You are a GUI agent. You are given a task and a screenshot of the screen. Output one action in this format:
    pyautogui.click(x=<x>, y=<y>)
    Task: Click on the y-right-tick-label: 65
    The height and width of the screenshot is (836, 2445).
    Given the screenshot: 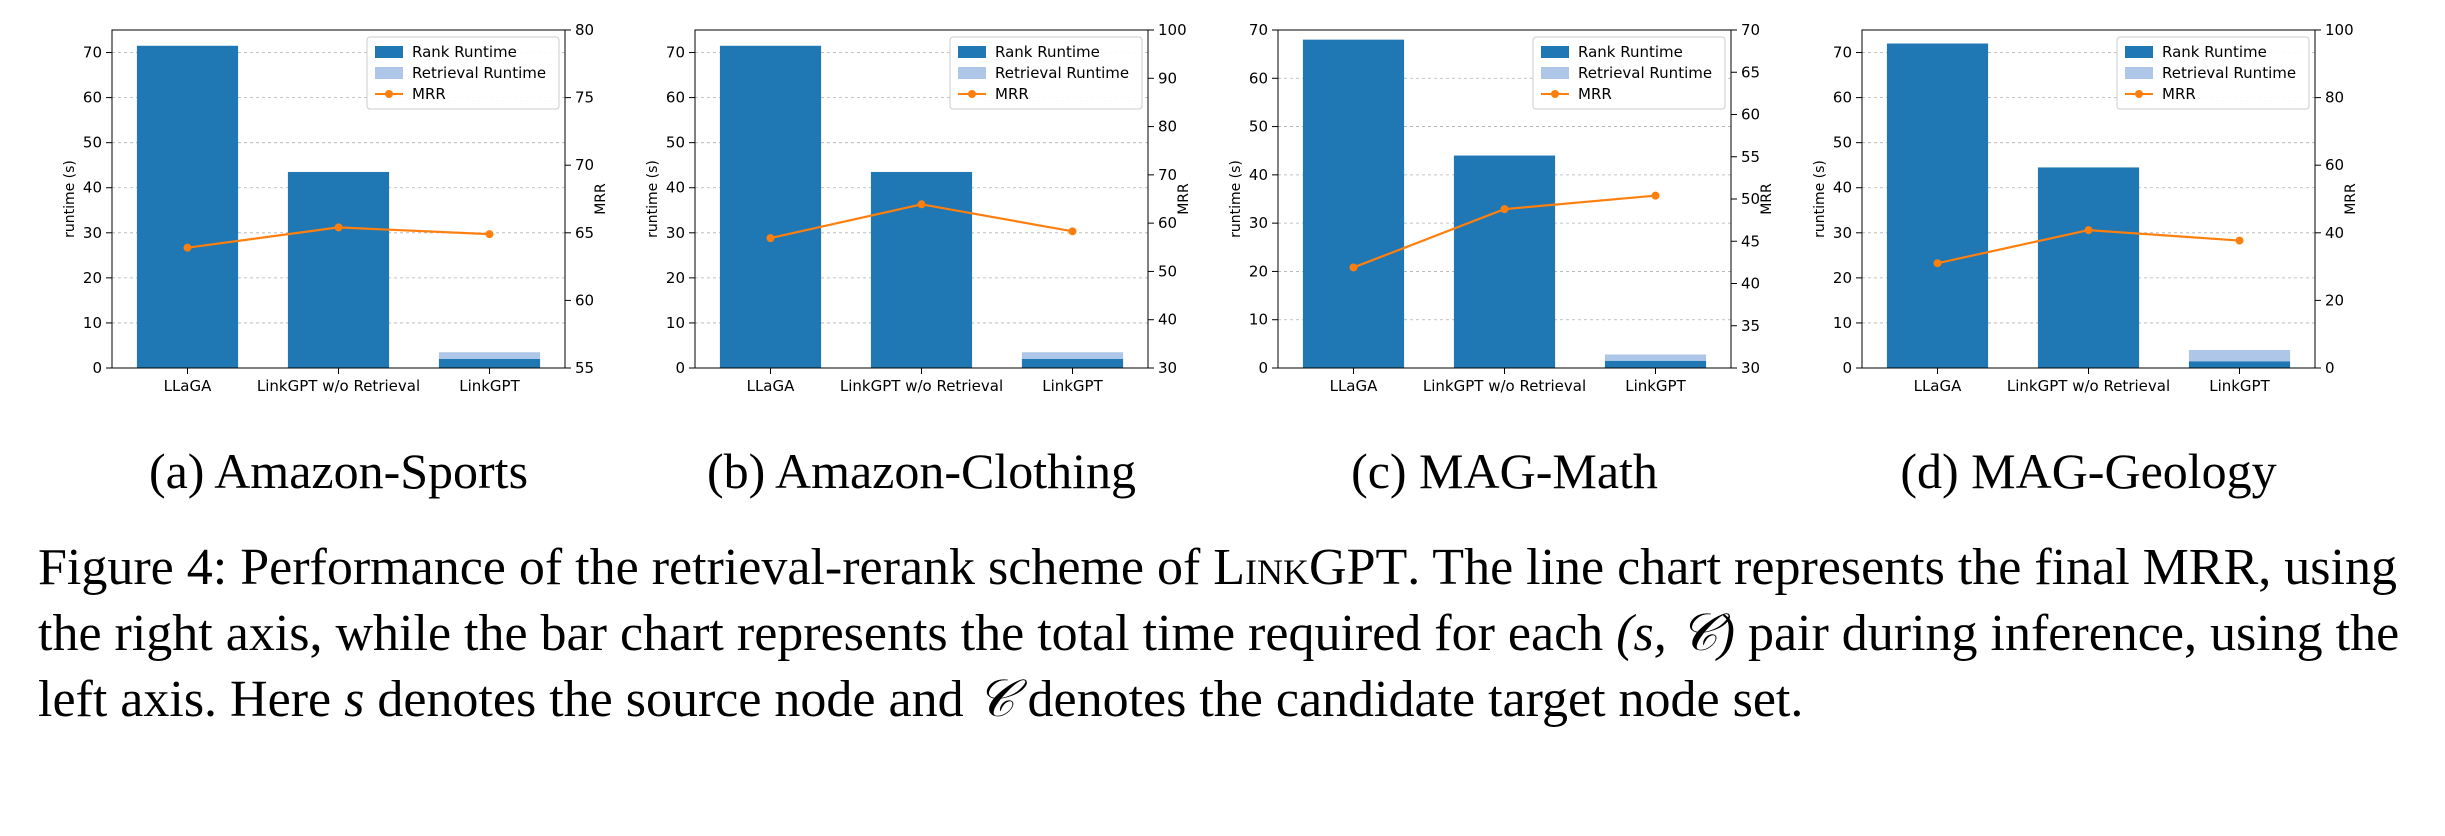 What is the action you would take?
    pyautogui.click(x=584, y=233)
    